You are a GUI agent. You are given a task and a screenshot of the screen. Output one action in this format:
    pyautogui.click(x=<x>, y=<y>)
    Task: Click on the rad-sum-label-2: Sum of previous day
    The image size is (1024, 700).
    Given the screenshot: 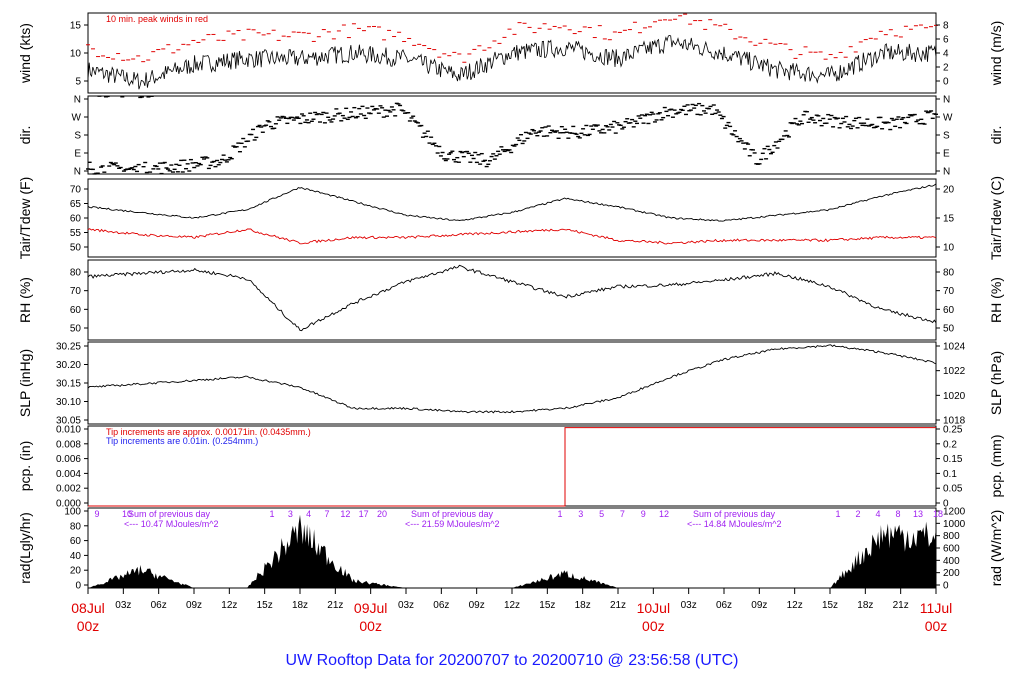 What is the action you would take?
    pyautogui.click(x=452, y=514)
    